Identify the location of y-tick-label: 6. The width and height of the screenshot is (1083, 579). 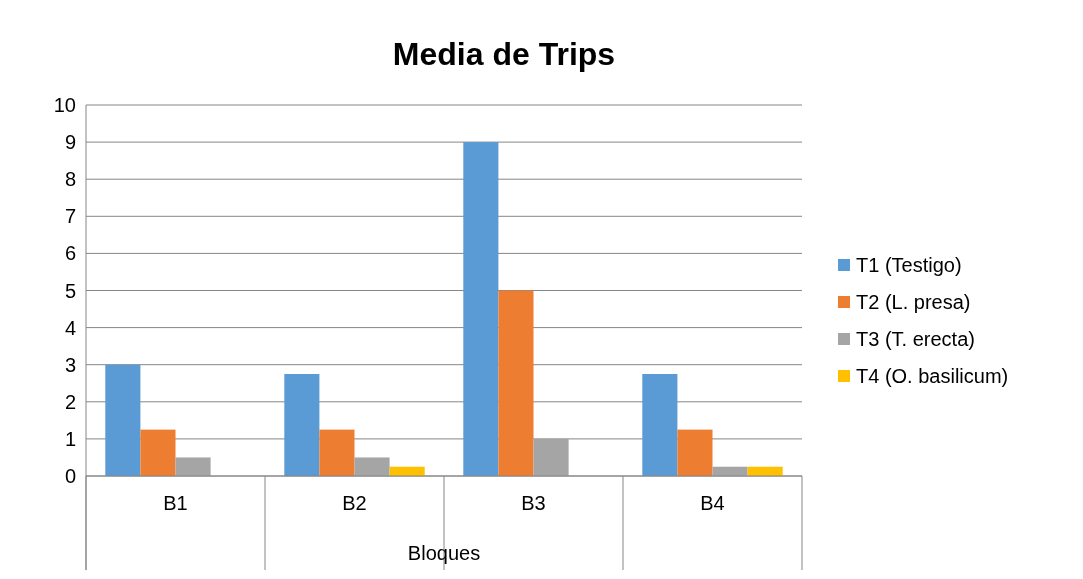
(70, 253).